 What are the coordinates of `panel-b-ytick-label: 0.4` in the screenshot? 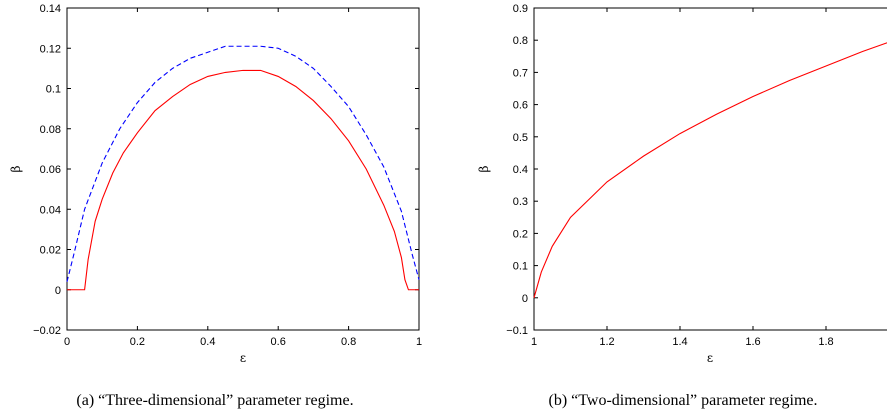 It's located at (520, 170).